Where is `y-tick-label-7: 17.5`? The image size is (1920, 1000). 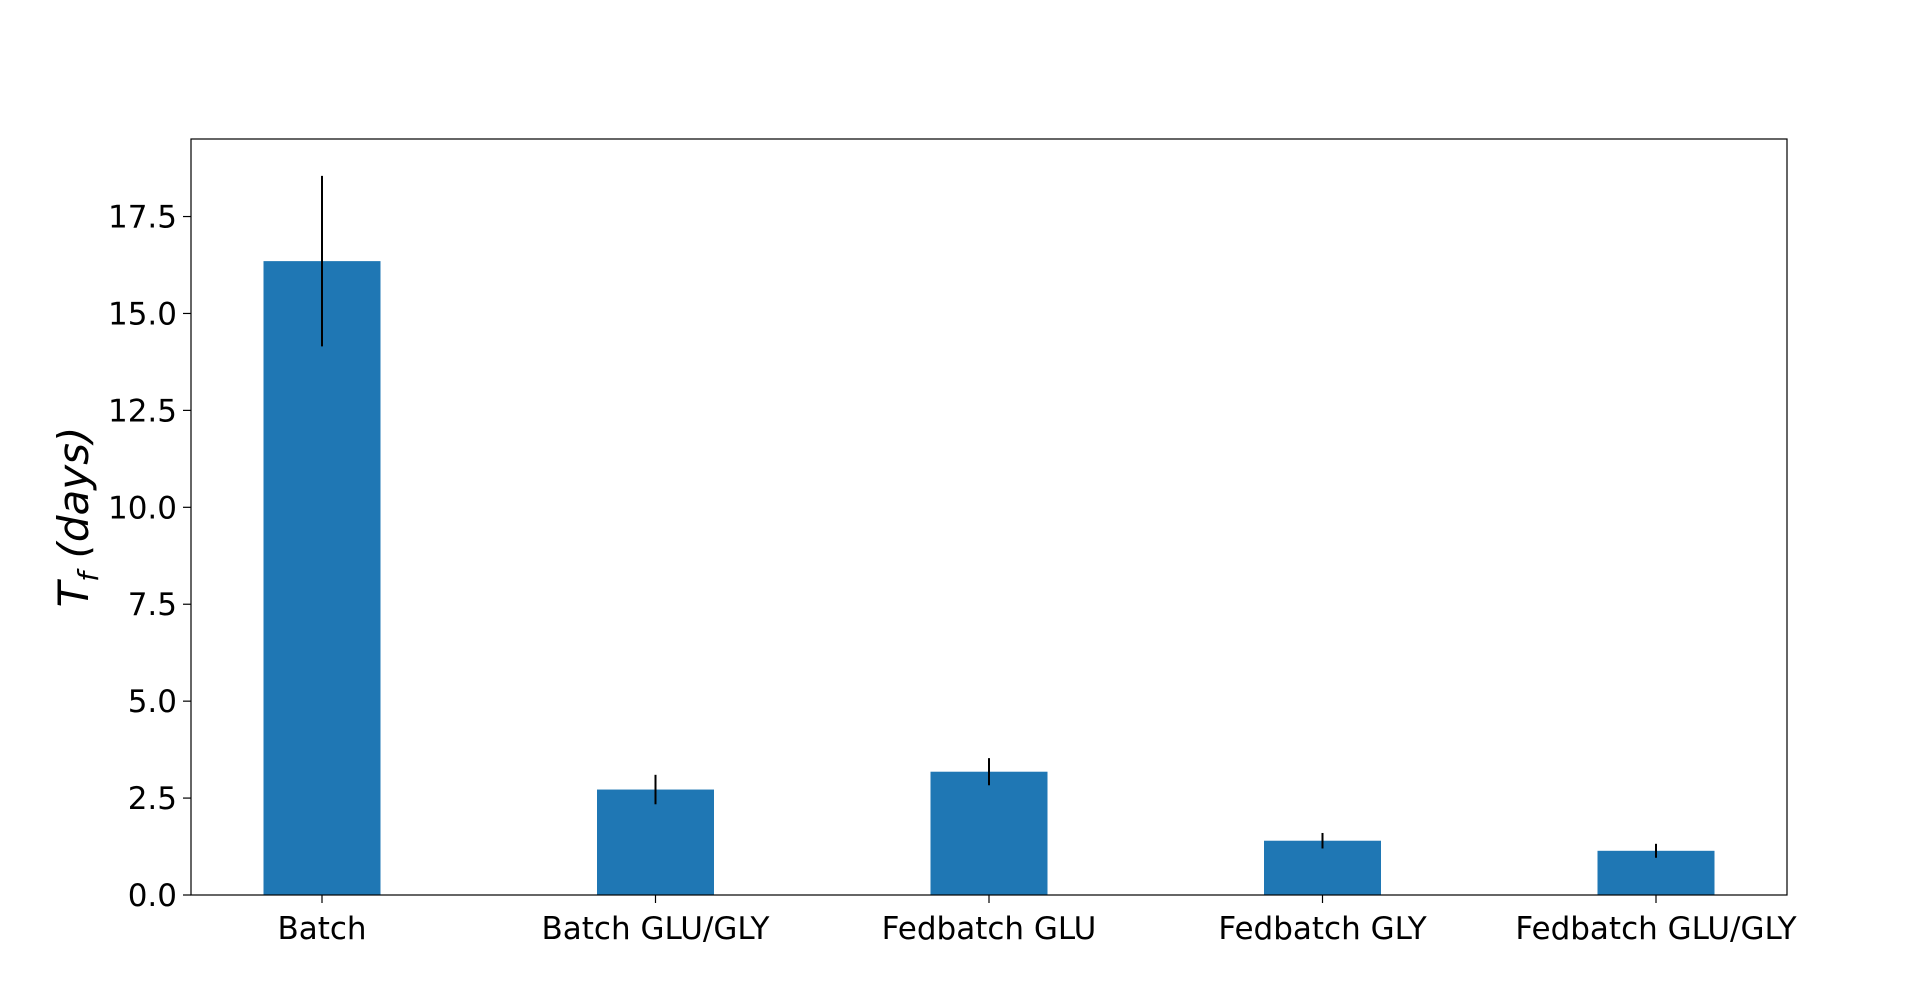
y-tick-label-7: 17.5 is located at coordinates (142, 218).